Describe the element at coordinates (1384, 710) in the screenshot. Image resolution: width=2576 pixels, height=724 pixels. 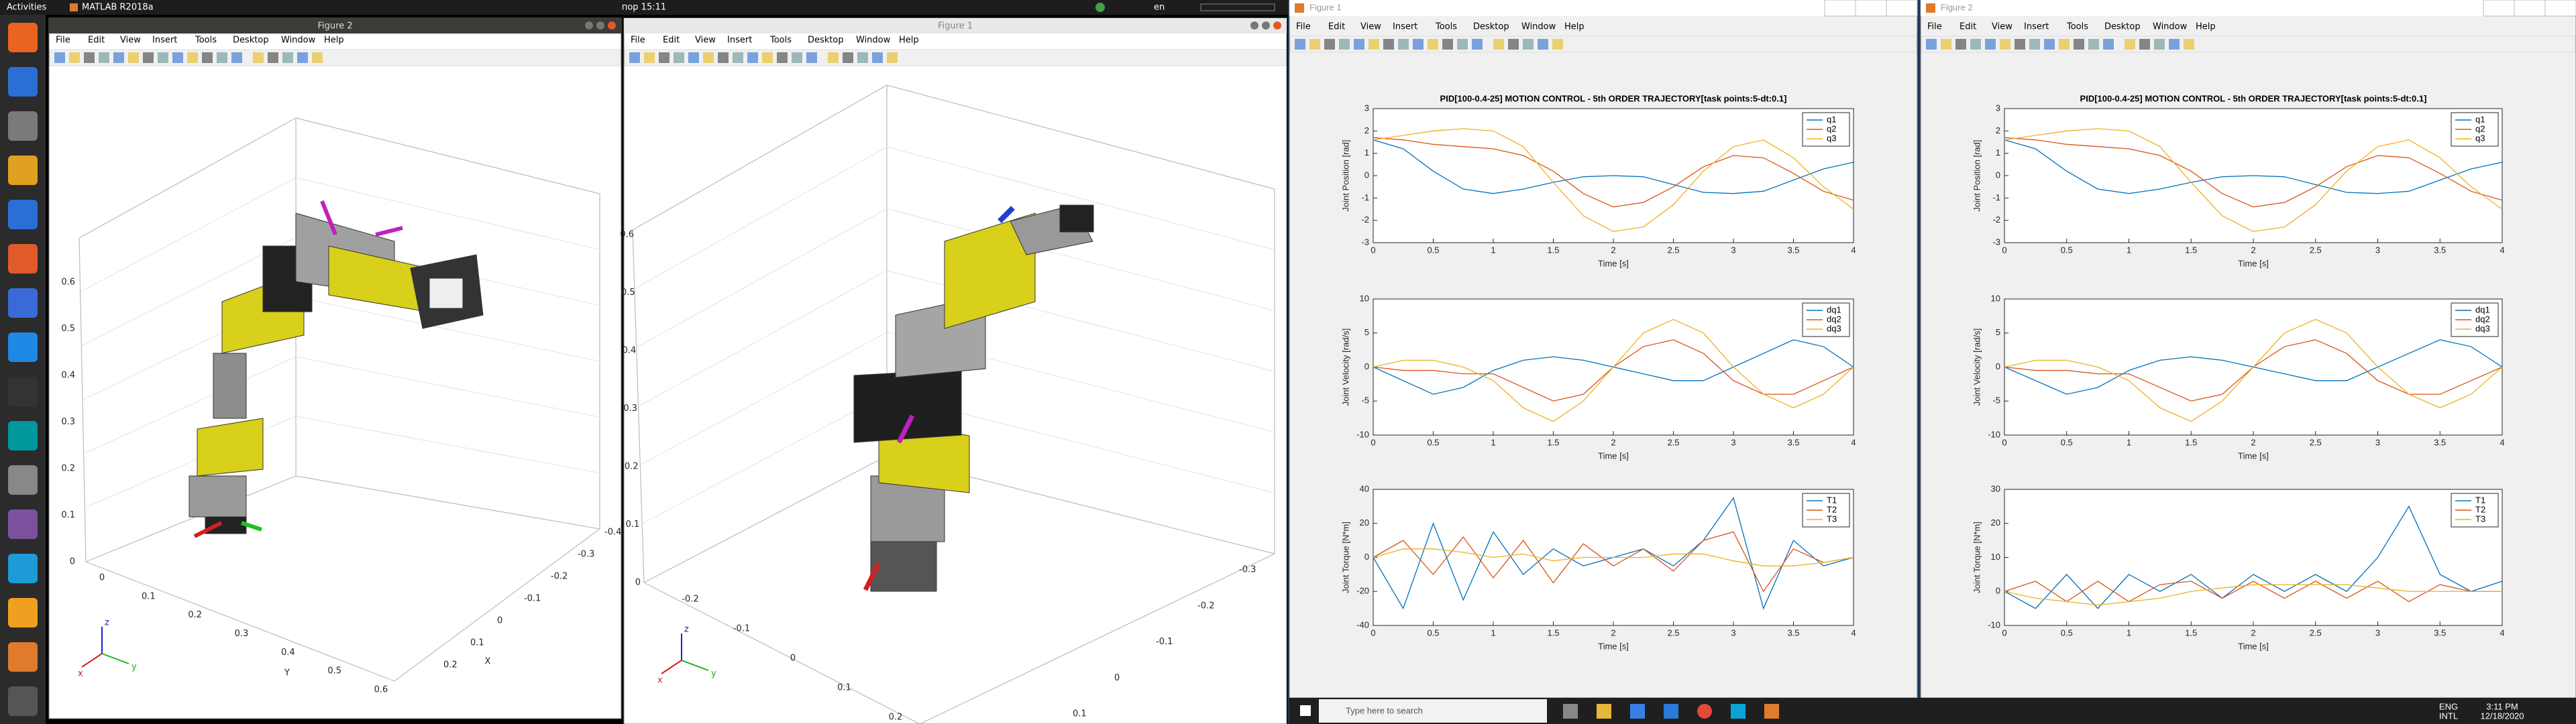
I see `search-placeholder: Type here to search` at that location.